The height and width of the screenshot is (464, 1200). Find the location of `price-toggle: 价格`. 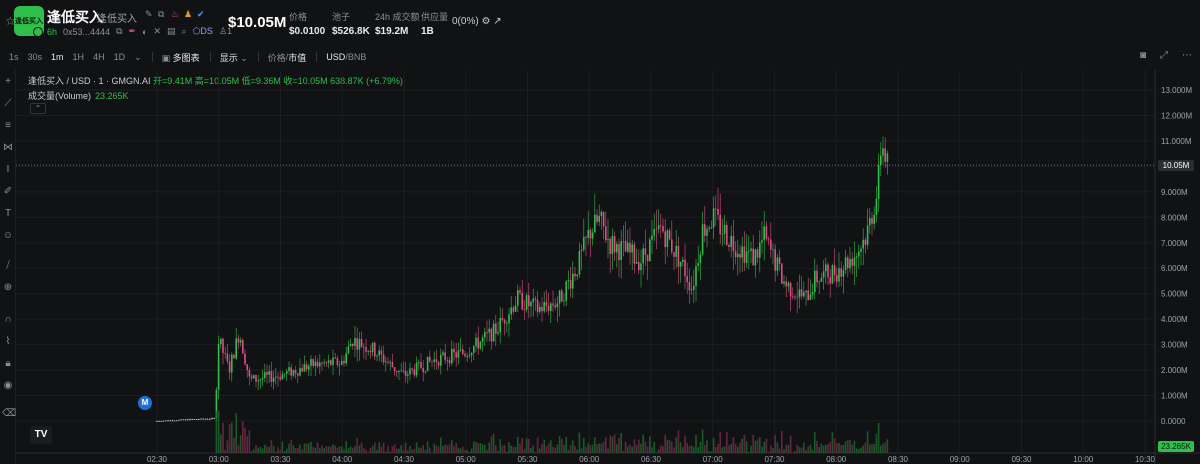

price-toggle: 价格 is located at coordinates (276, 57).